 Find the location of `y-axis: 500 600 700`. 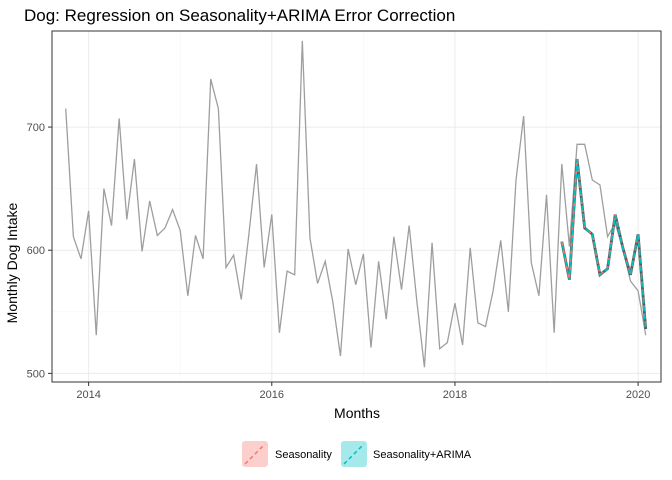

y-axis: 500 600 700 is located at coordinates (39, 251).